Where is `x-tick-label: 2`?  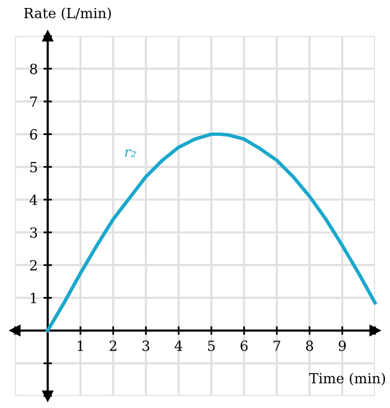 x-tick-label: 2 is located at coordinates (113, 345).